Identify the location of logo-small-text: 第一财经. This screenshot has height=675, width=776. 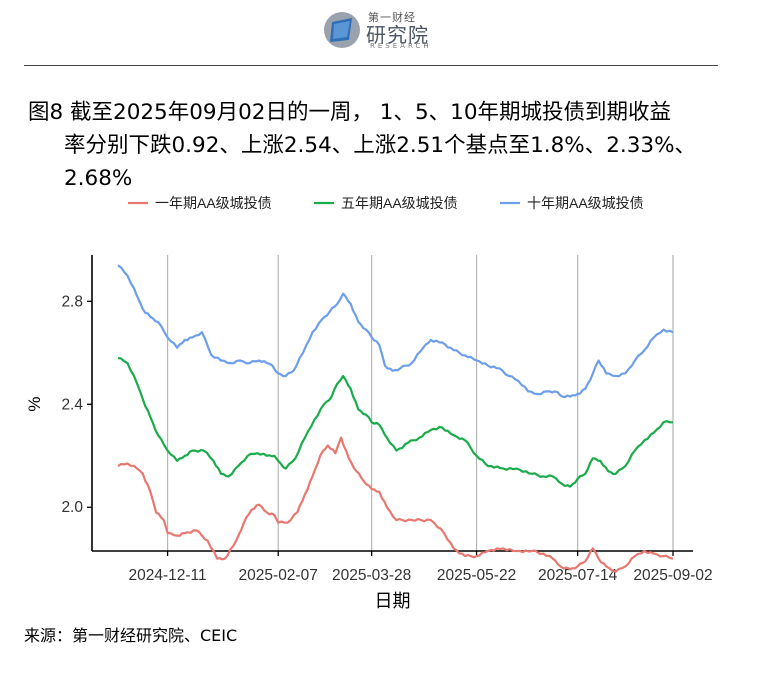
(392, 17).